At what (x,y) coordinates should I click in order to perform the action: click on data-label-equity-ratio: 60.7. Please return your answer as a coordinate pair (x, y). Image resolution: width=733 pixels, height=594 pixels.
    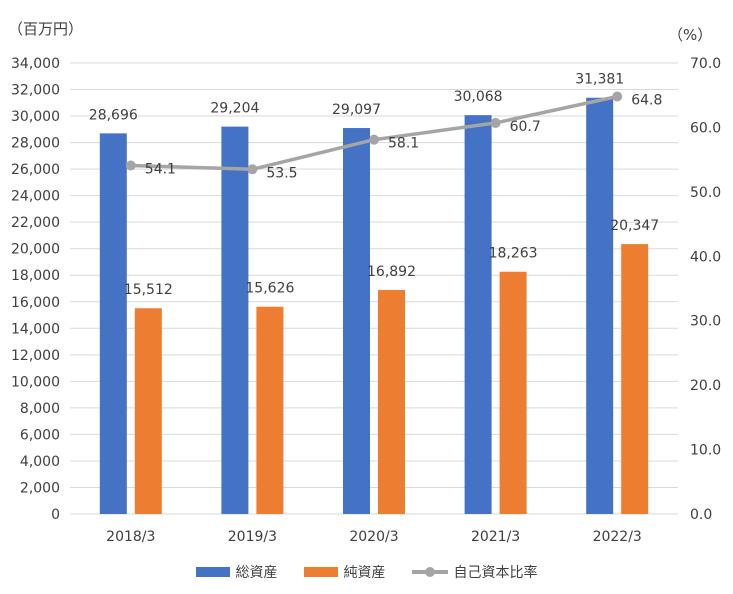
    Looking at the image, I should click on (525, 127).